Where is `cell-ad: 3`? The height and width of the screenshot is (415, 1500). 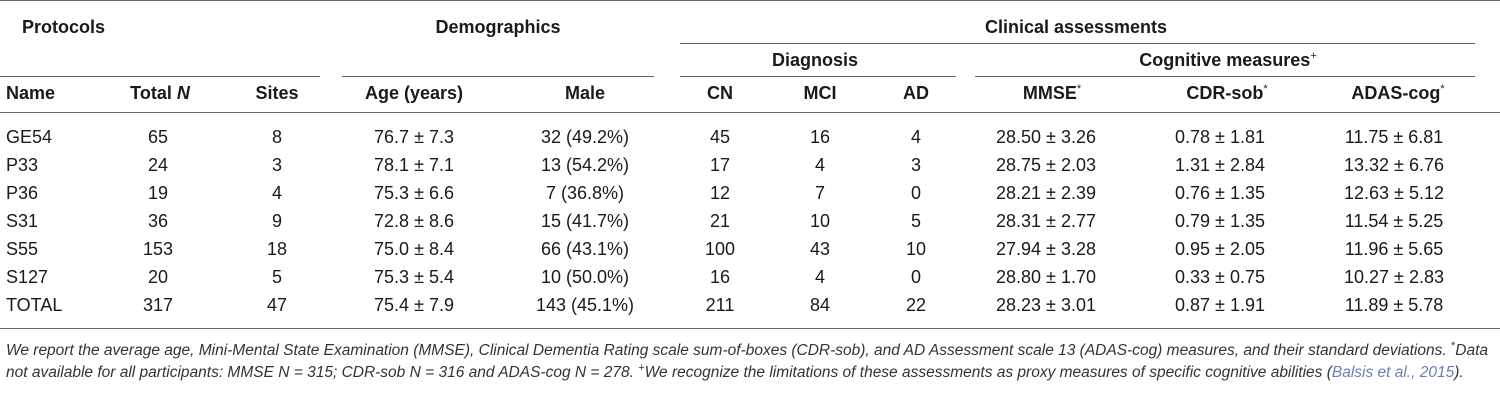 cell-ad: 3 is located at coordinates (916, 165).